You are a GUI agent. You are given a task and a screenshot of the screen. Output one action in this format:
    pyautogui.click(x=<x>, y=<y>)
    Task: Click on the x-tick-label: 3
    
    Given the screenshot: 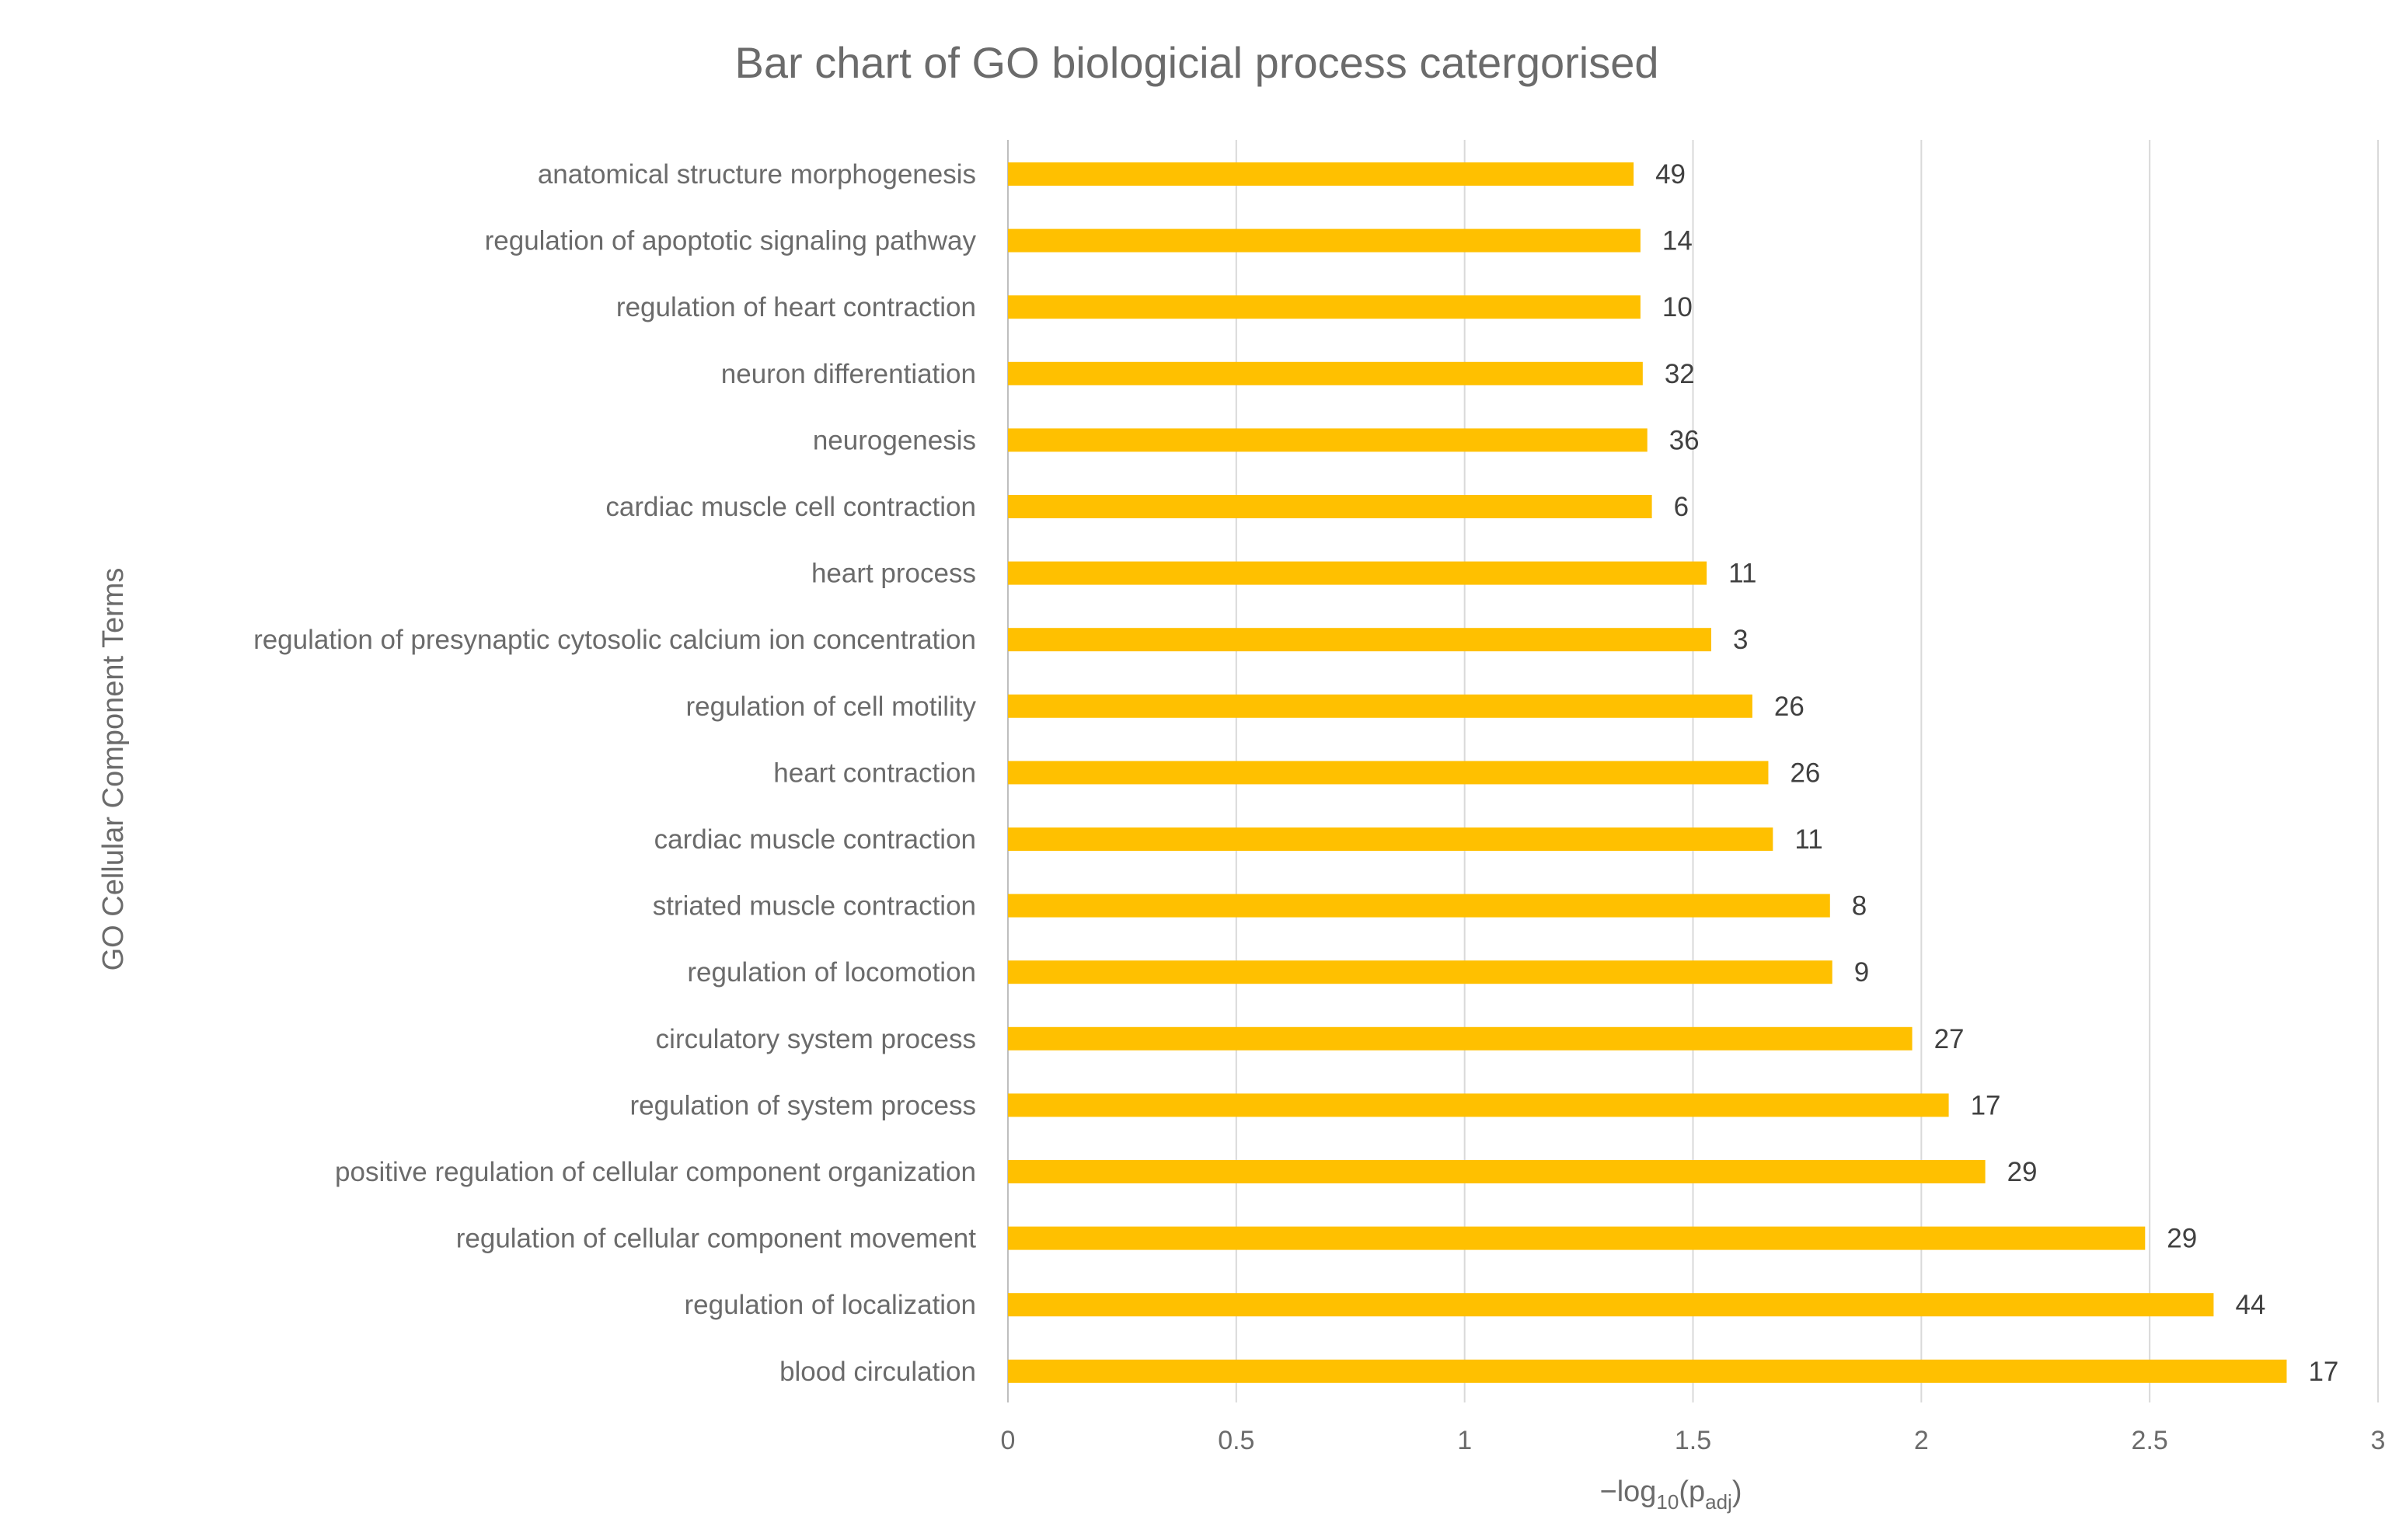 What is the action you would take?
    pyautogui.click(x=2378, y=1440)
    